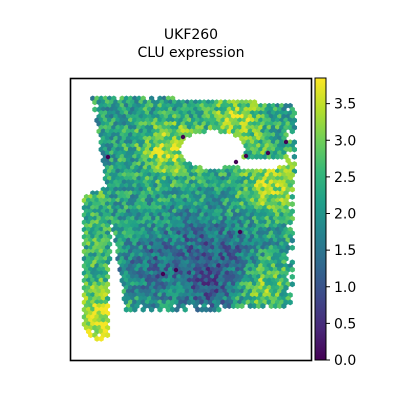  I want to click on colorbar-gradient, so click(320, 219).